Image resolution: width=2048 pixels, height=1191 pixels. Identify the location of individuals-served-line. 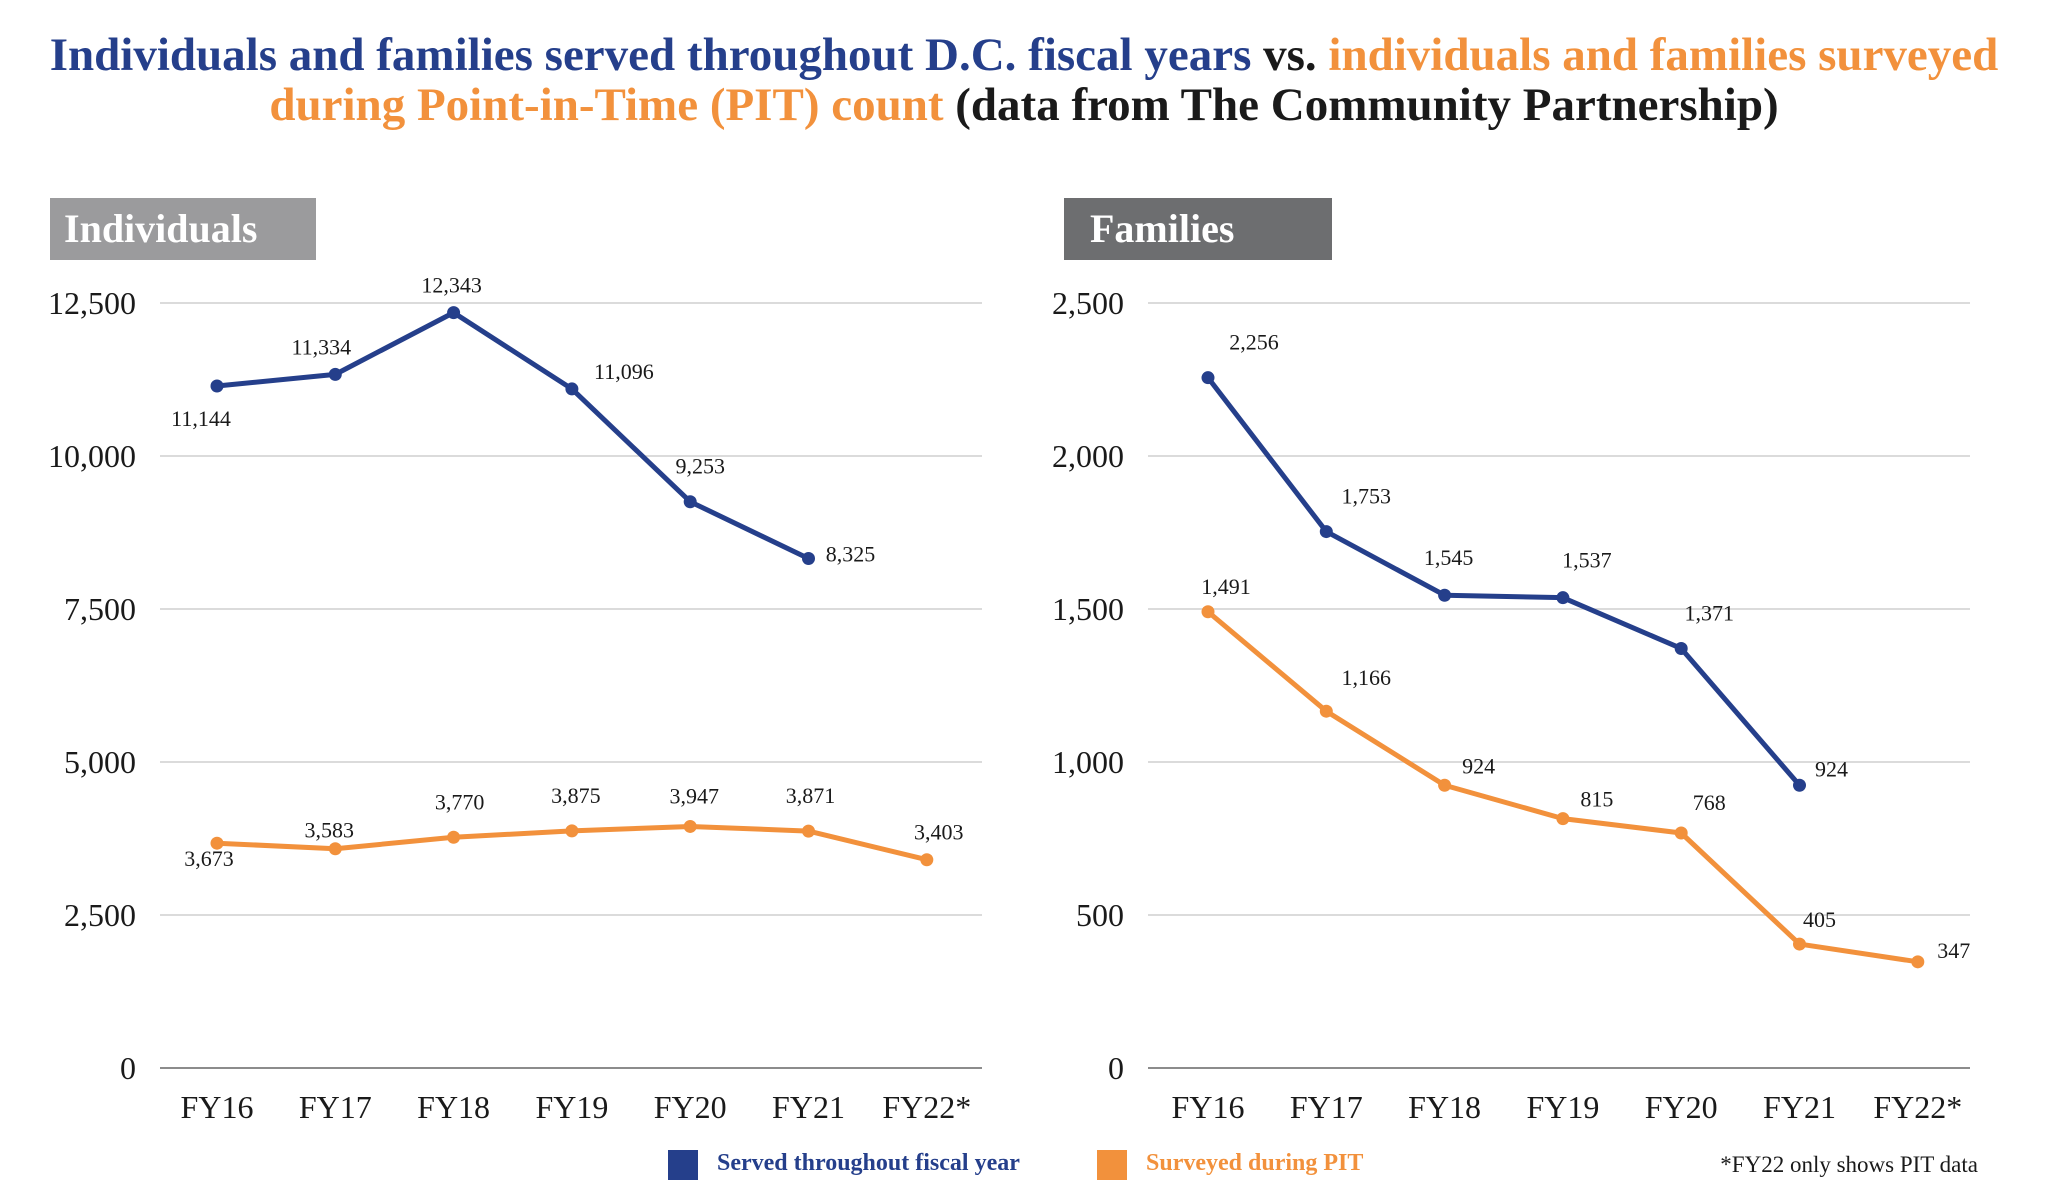
(513, 435).